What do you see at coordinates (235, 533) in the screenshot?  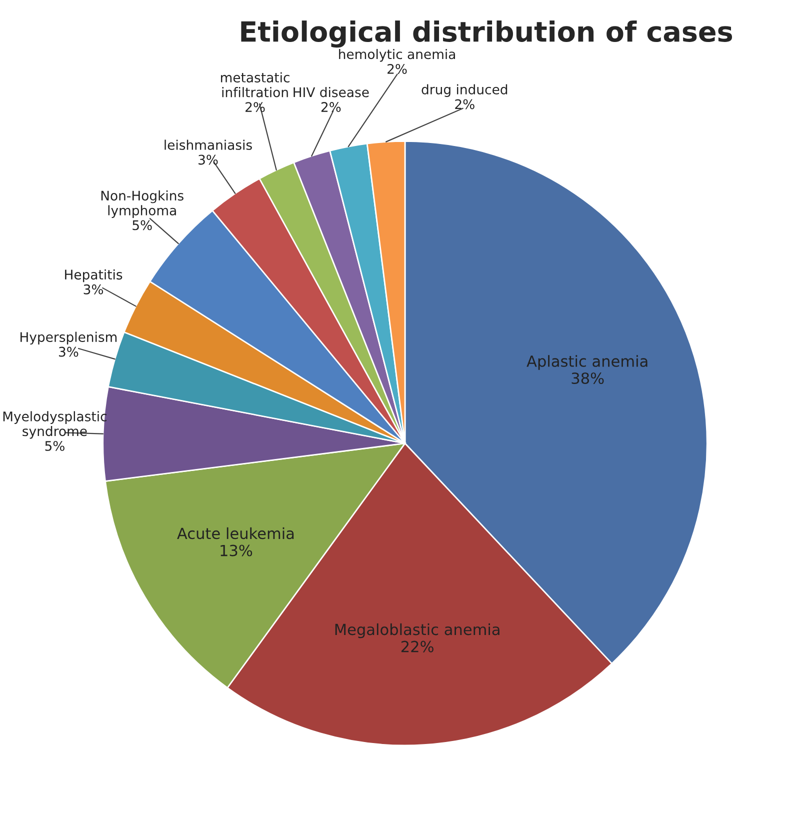 I see `slice-label: Acute leukemia` at bounding box center [235, 533].